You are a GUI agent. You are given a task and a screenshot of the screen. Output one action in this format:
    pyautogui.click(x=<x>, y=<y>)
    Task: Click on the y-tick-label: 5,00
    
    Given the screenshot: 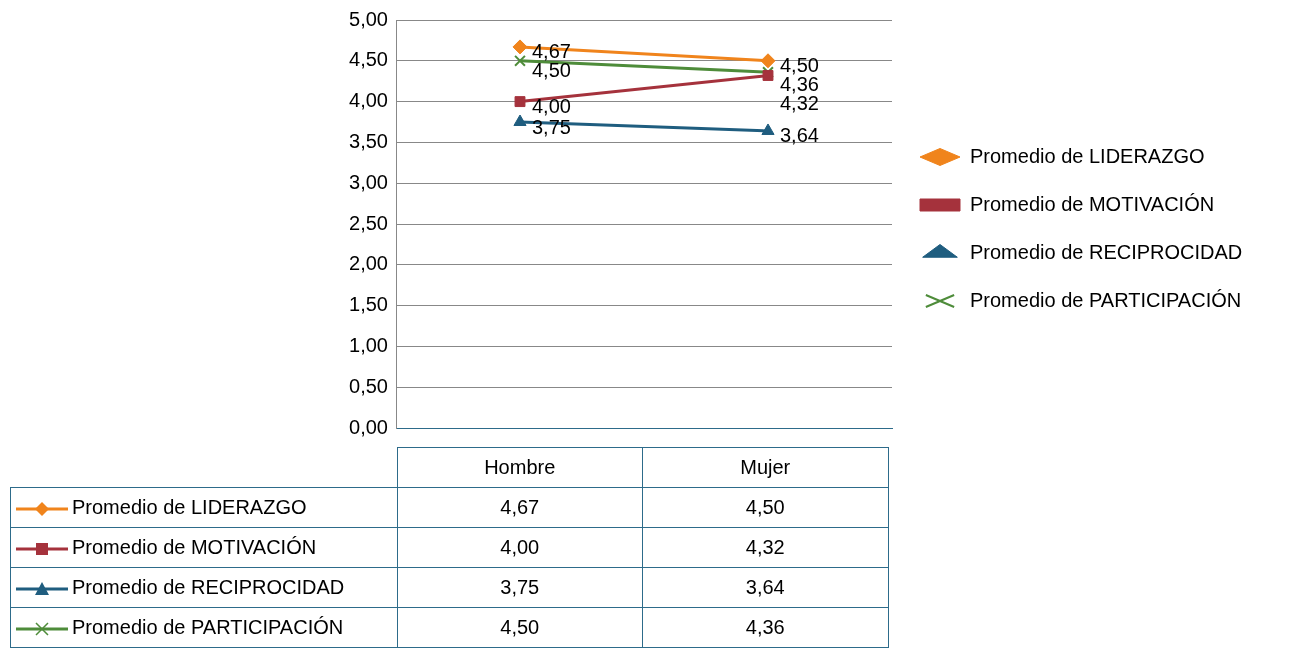 What is the action you would take?
    pyautogui.click(x=368, y=18)
    